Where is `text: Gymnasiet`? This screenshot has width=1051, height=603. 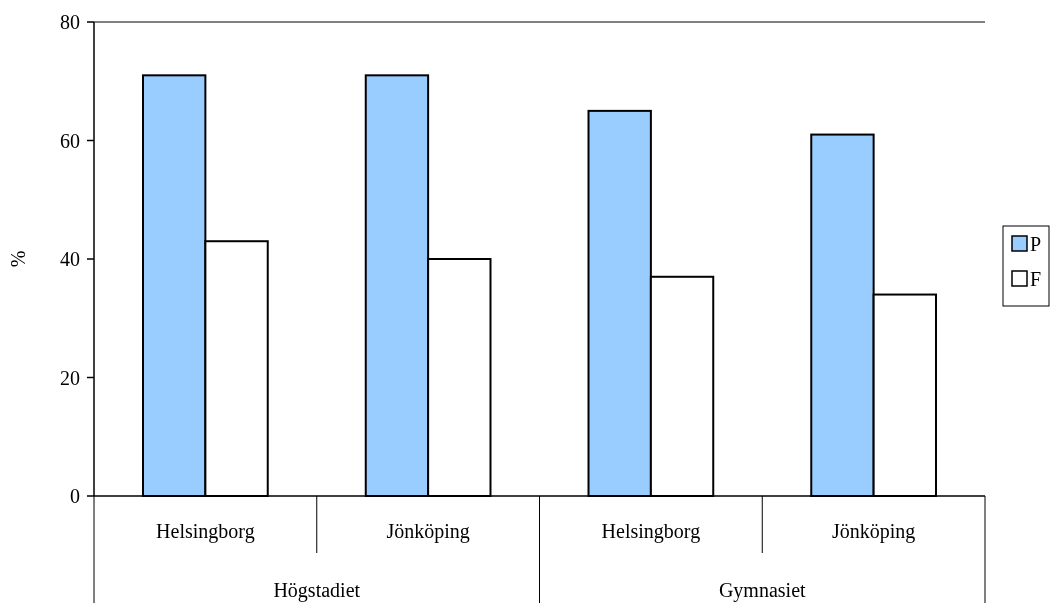
text: Gymnasiet is located at coordinates (762, 590).